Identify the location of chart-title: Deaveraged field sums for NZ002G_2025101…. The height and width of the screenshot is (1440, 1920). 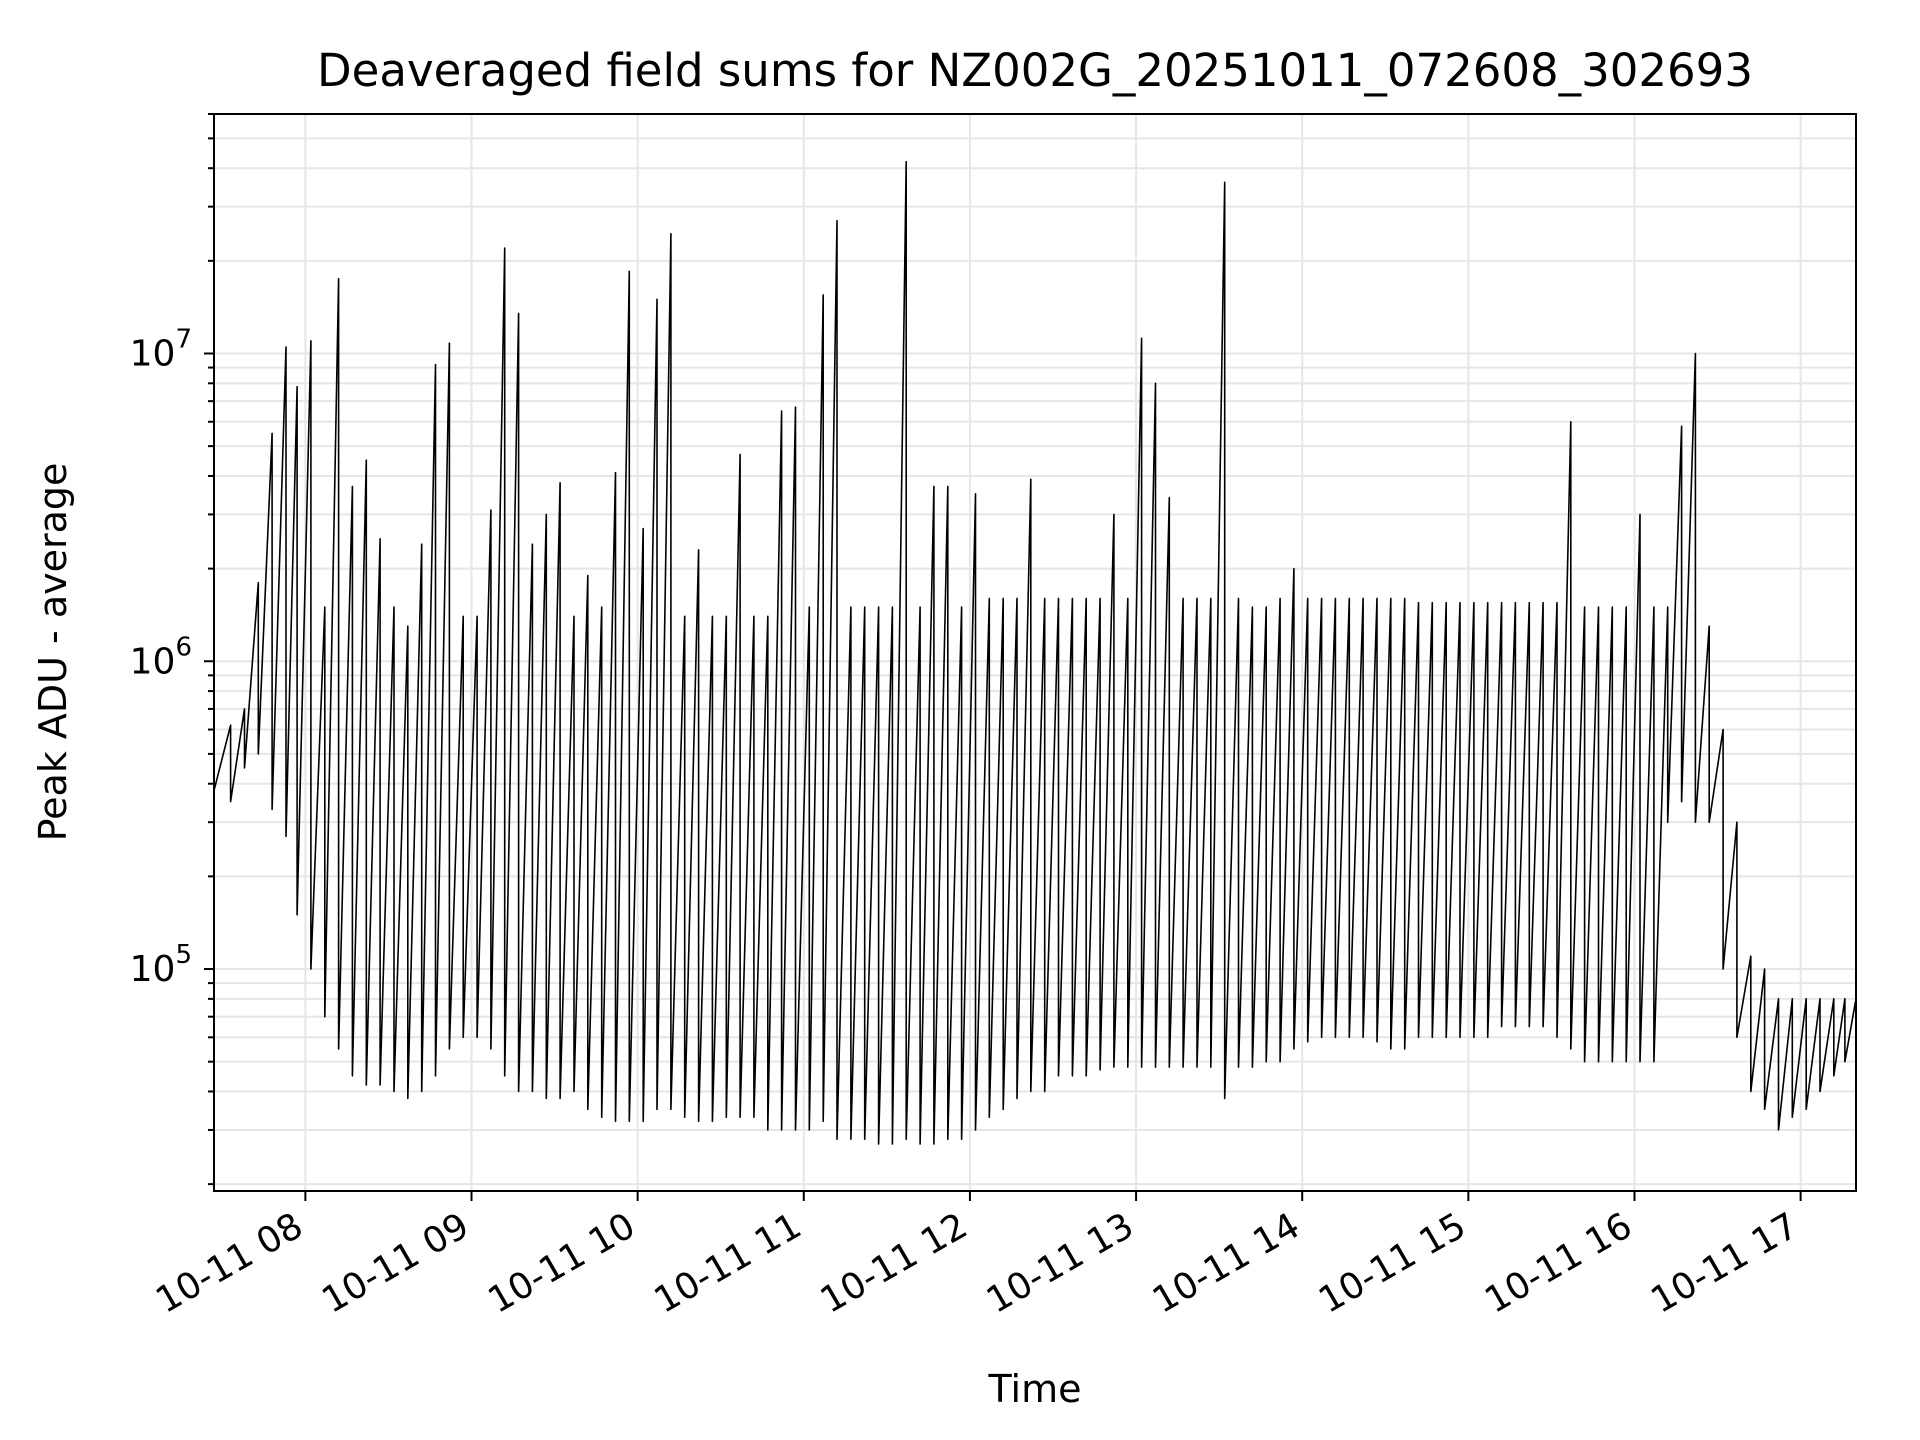
(1035, 70).